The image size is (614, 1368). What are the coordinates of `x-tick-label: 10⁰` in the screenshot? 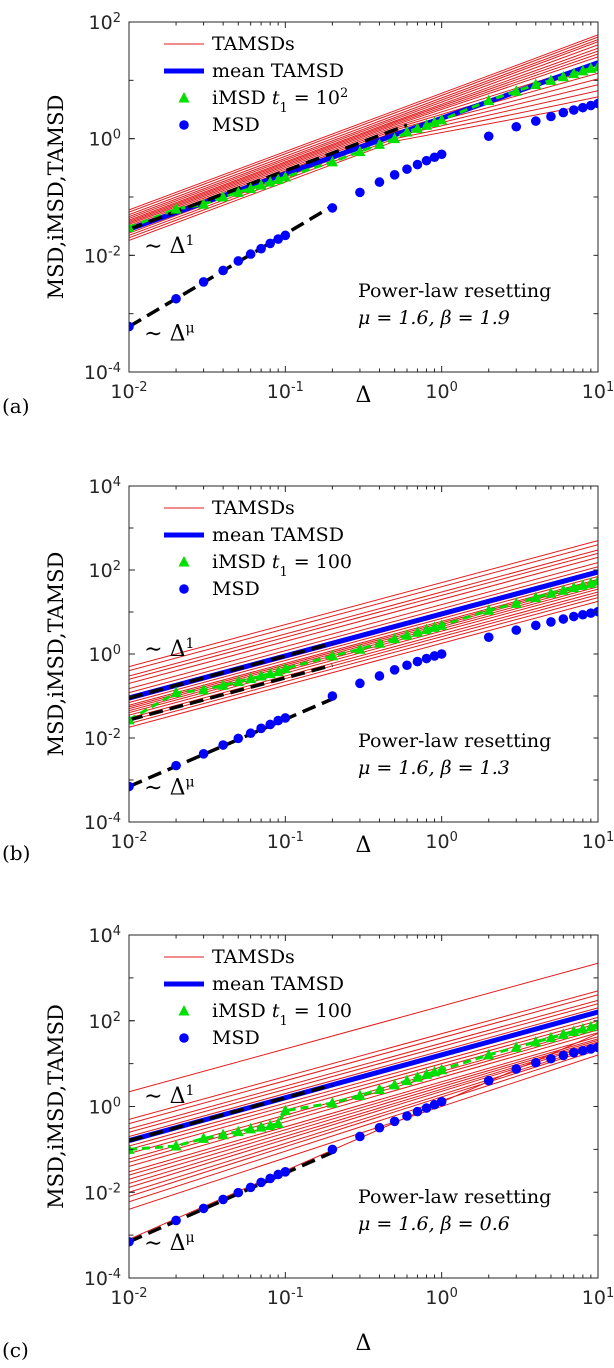 It's located at (441, 1298).